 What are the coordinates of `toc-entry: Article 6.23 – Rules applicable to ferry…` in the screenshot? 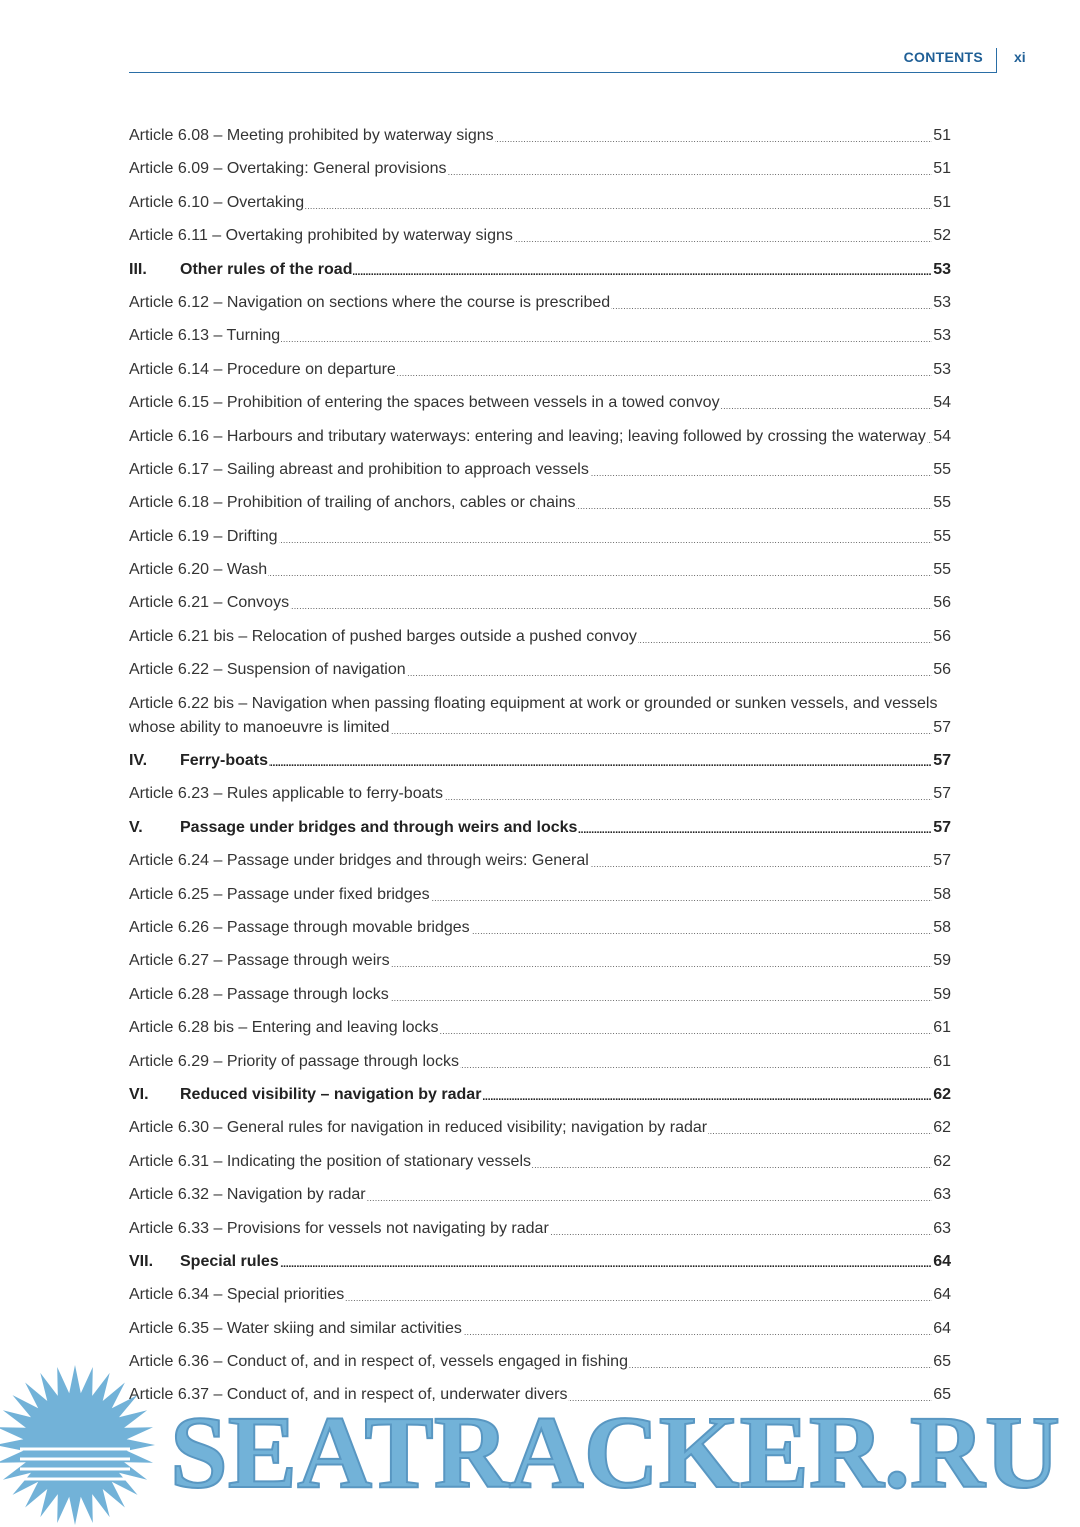 It's located at (540, 798).